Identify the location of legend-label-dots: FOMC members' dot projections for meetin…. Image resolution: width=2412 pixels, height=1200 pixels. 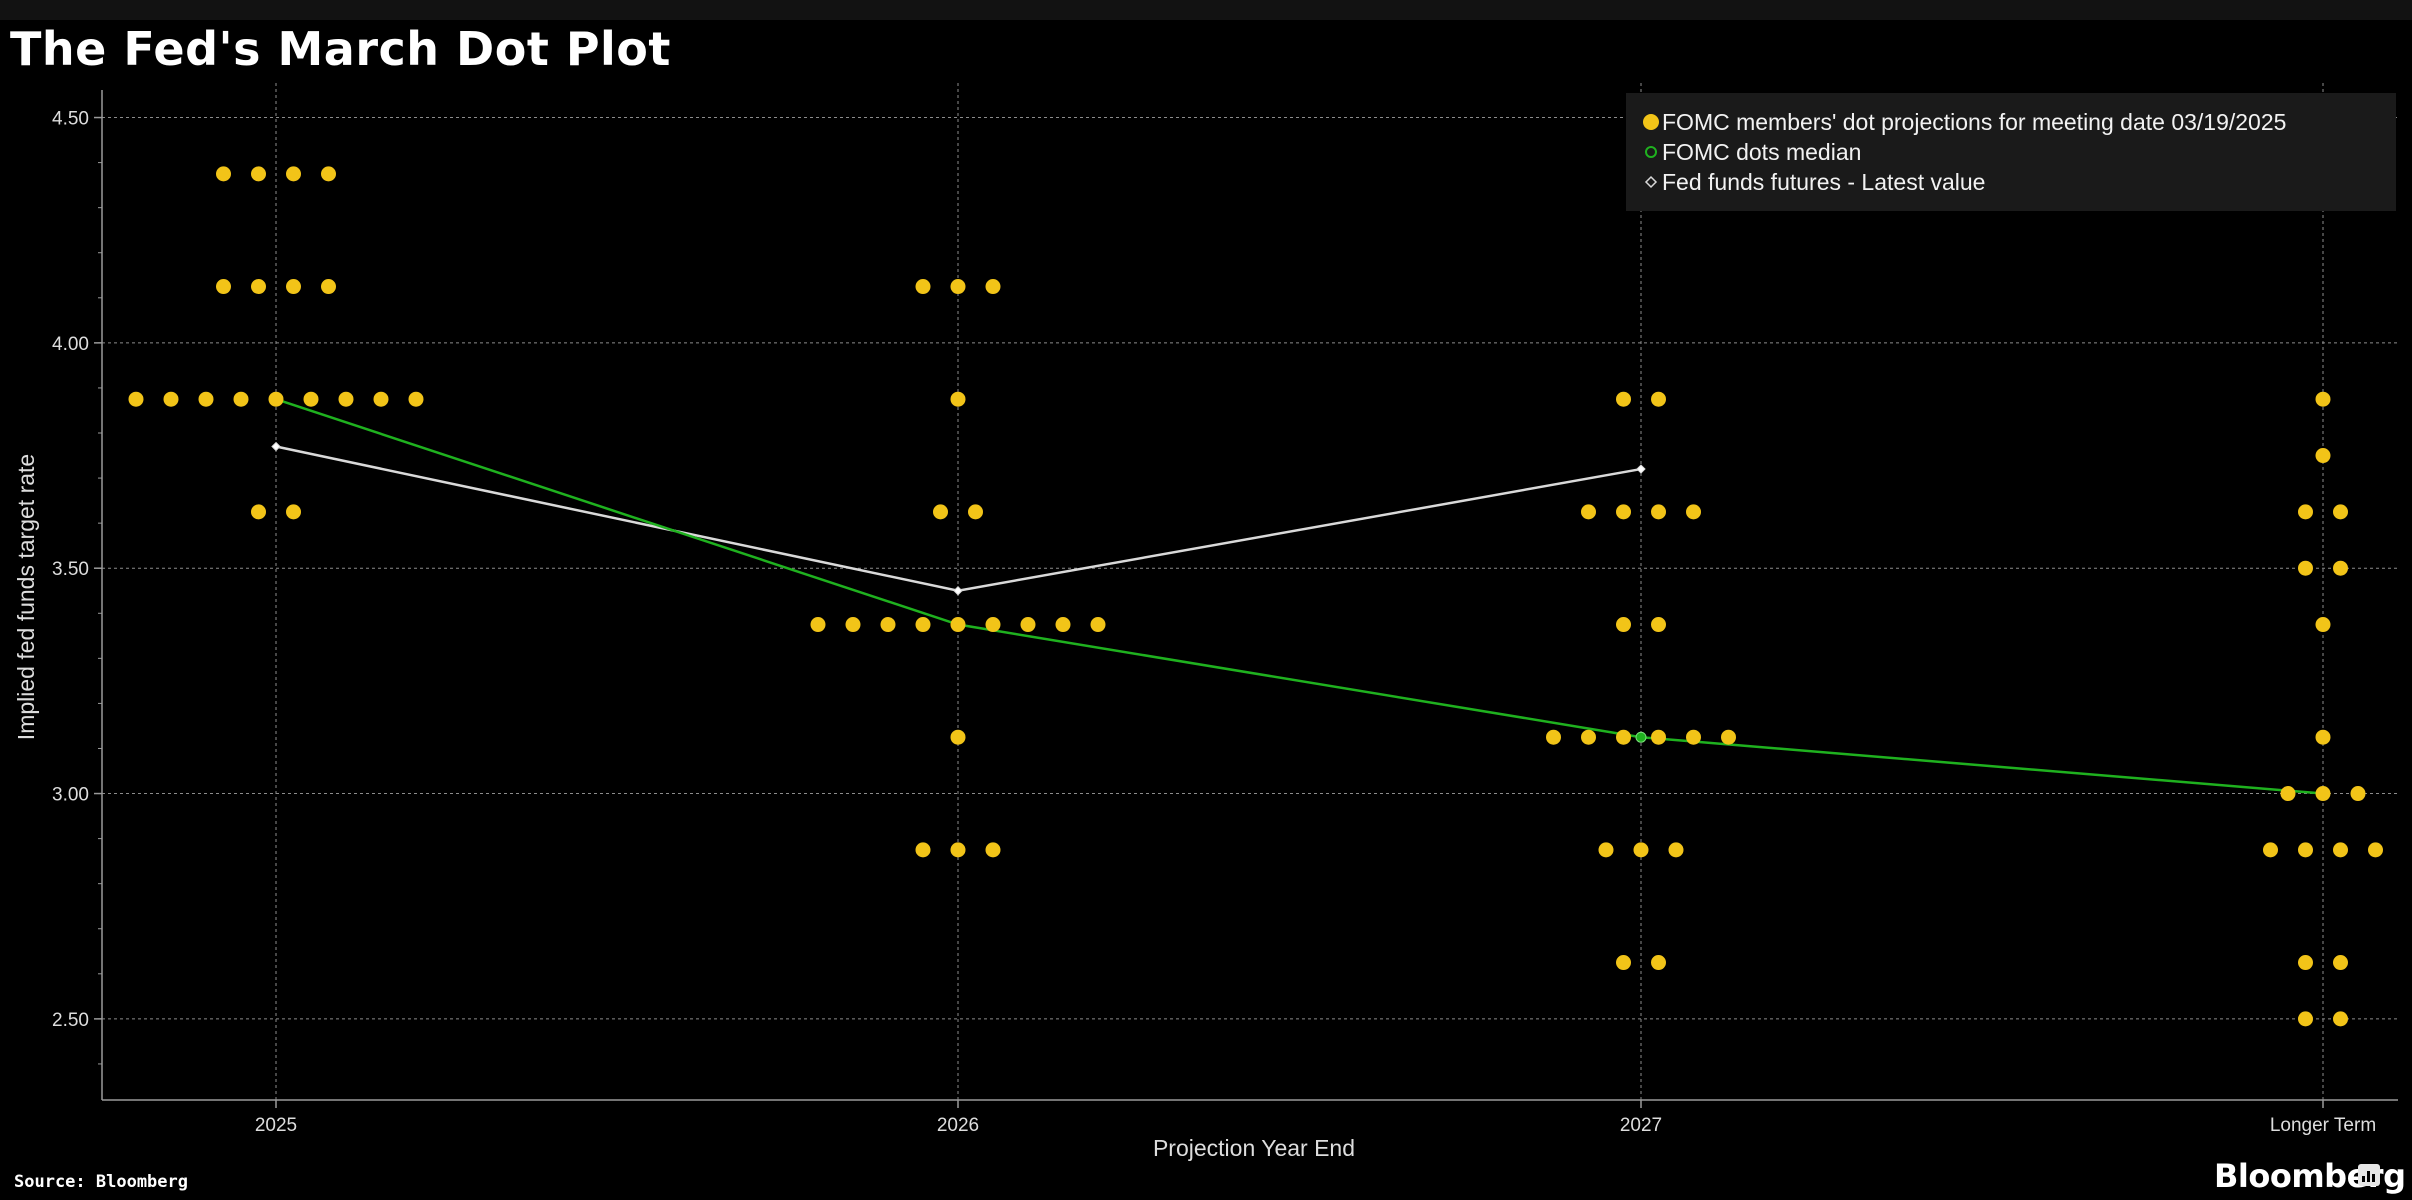
(1974, 122).